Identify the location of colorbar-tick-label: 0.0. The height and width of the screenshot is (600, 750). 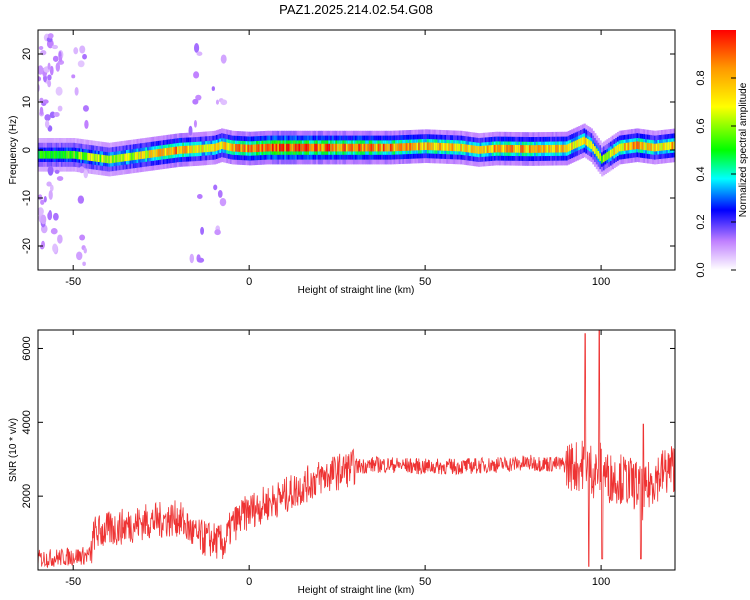
(701, 269).